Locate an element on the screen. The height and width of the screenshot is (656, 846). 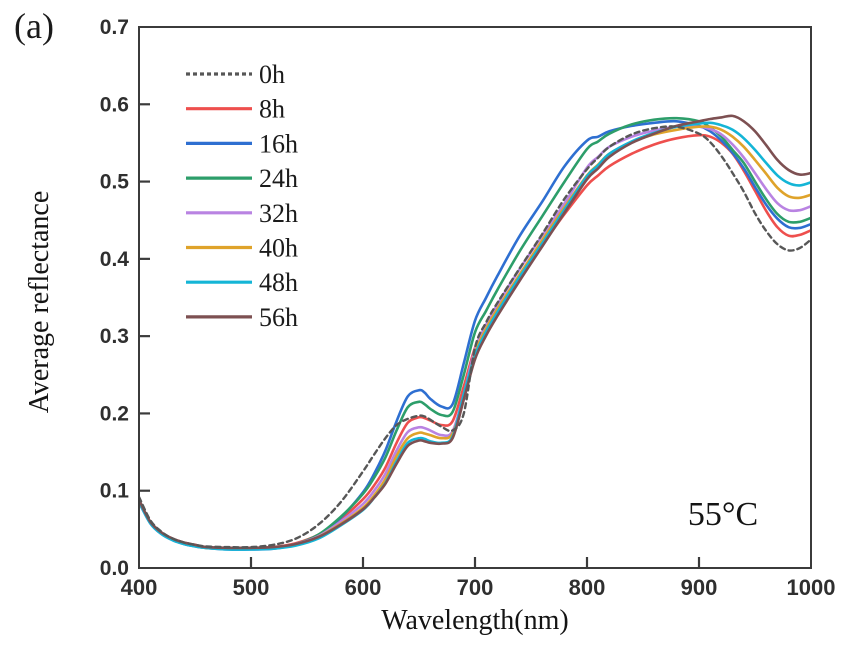
y-tick-label: 0.3 is located at coordinates (114, 336).